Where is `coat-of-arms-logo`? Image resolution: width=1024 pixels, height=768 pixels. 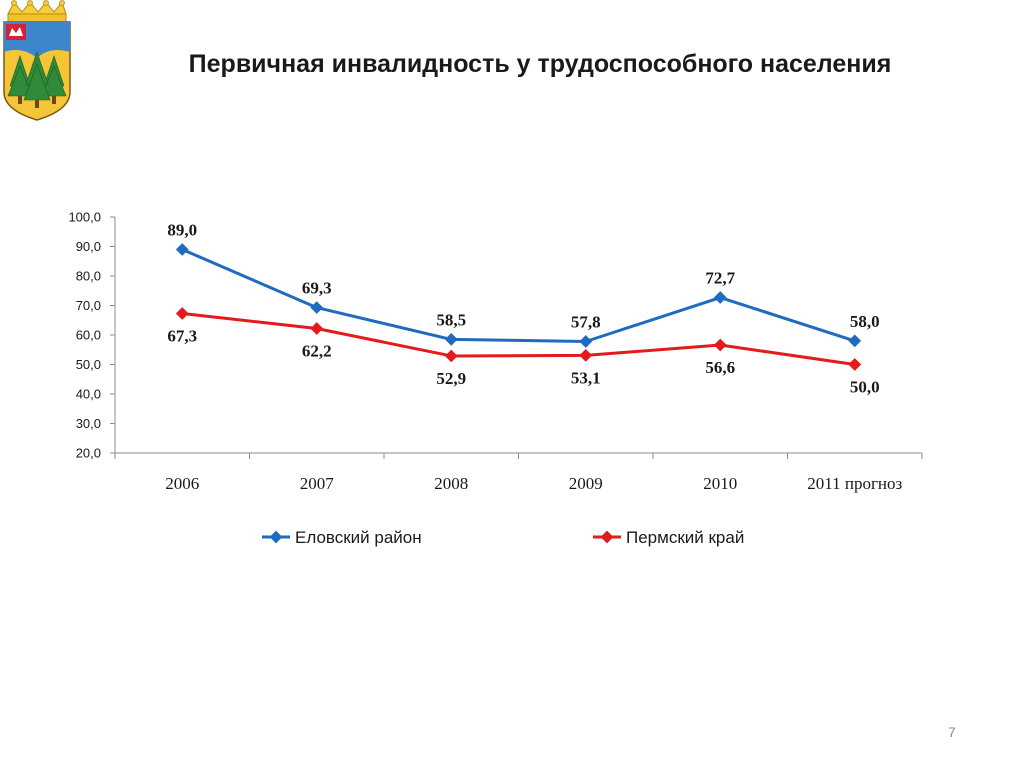
coat-of-arms-logo is located at coordinates (37, 60).